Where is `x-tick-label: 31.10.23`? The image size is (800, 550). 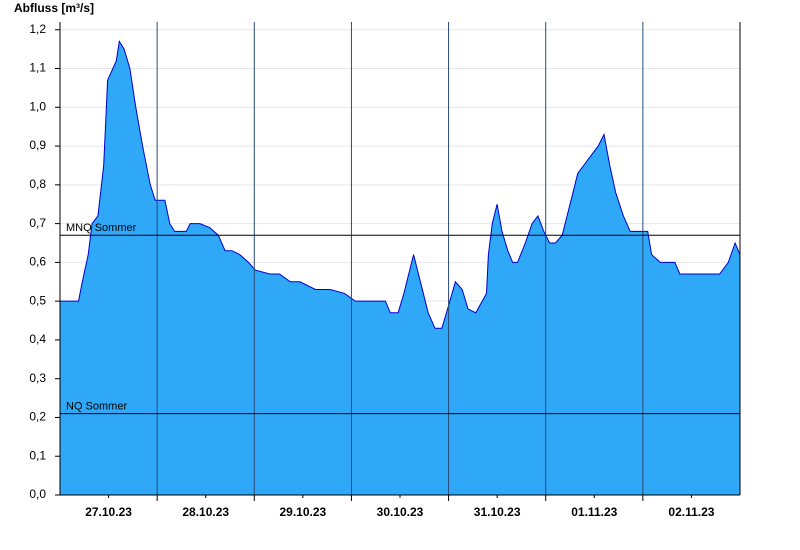
x-tick-label: 31.10.23 is located at coordinates (497, 512).